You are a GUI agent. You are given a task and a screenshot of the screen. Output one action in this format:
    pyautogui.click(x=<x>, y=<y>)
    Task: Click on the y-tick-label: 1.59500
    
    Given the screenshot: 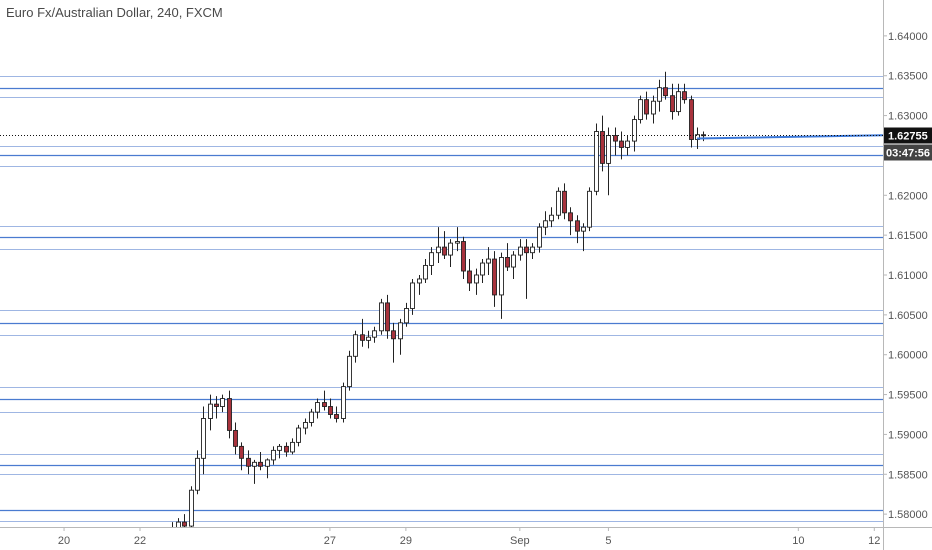 What is the action you would take?
    pyautogui.click(x=908, y=396)
    